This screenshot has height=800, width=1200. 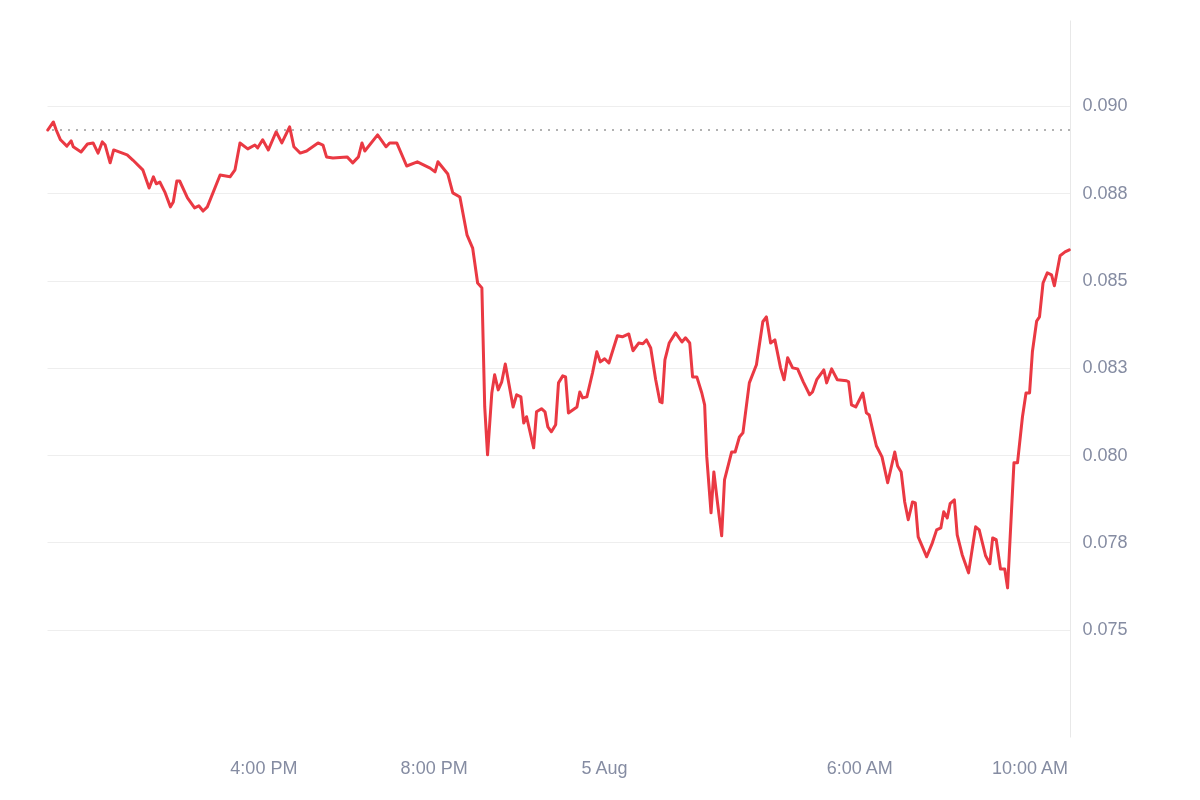 What do you see at coordinates (1105, 105) in the screenshot?
I see `y-tick-label: 0.090` at bounding box center [1105, 105].